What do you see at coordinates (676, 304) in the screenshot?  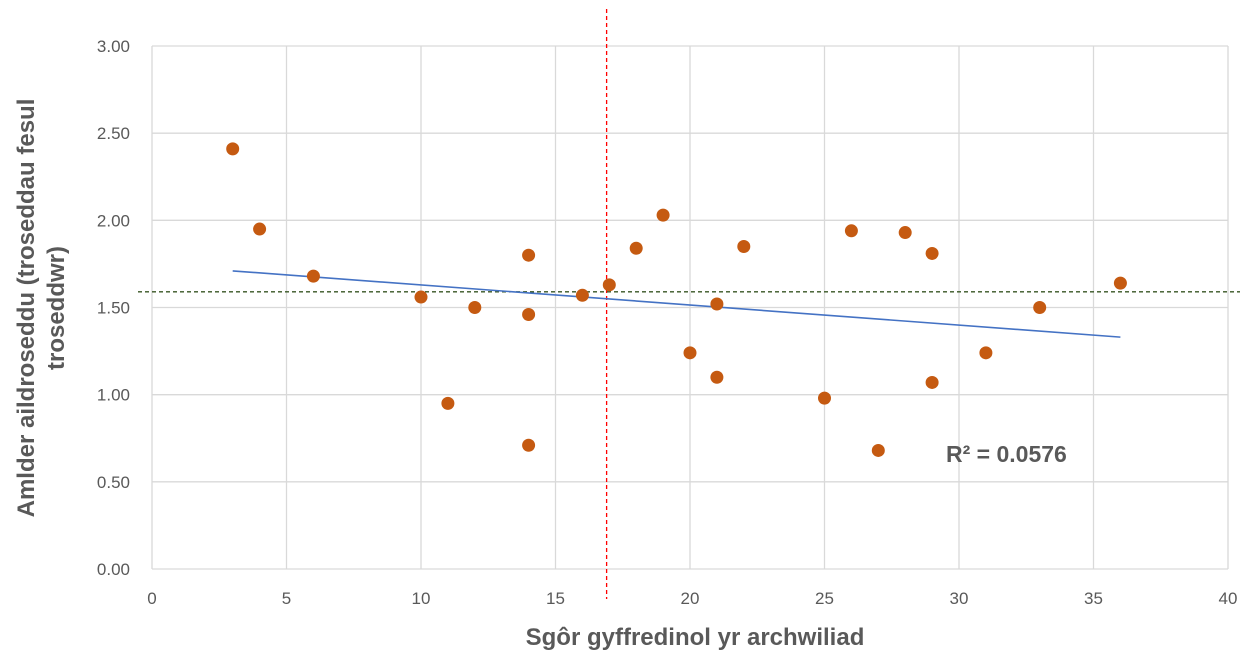 I see `linear-trendline` at bounding box center [676, 304].